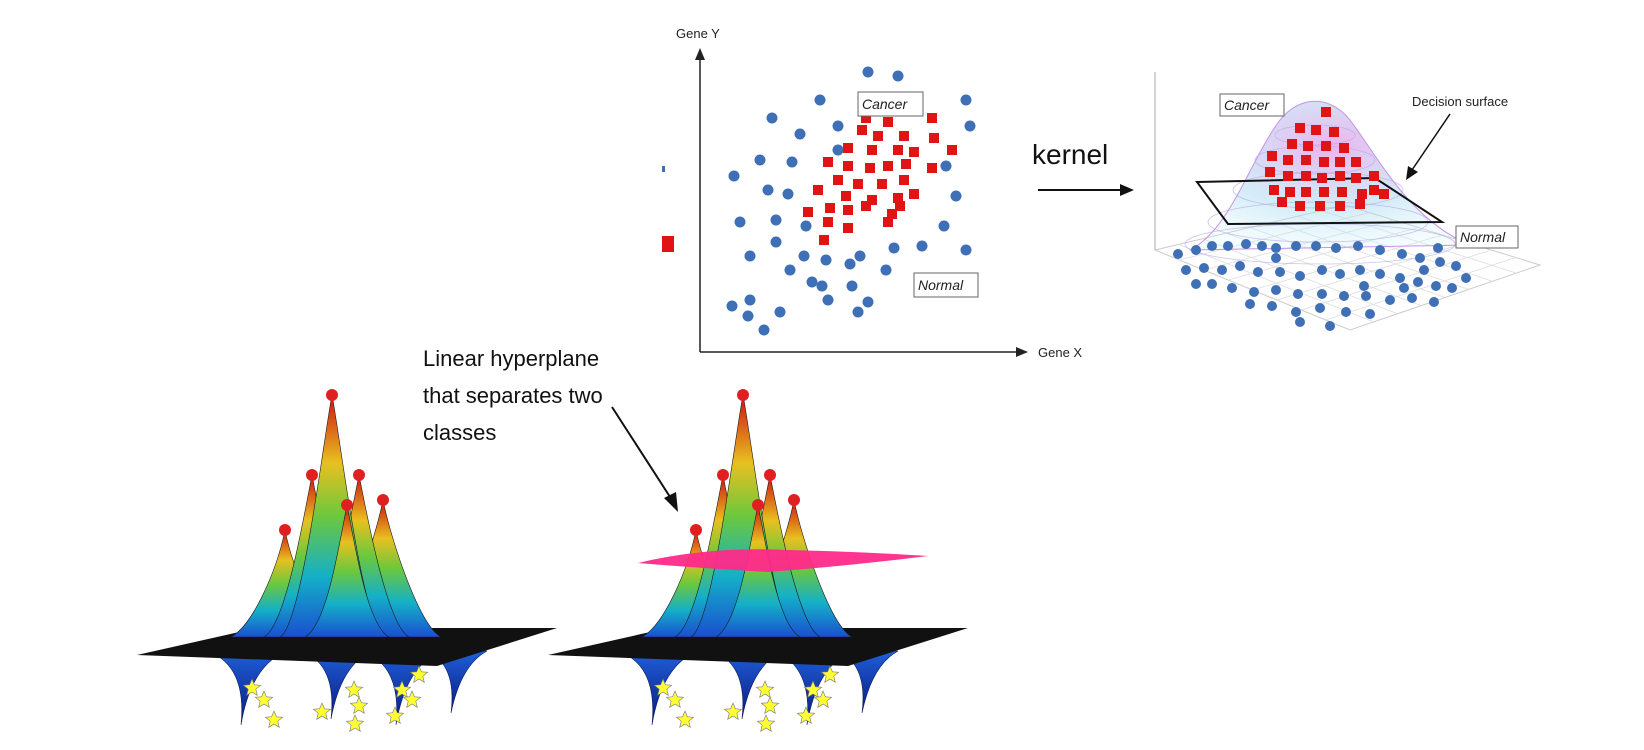 The height and width of the screenshot is (750, 1644). What do you see at coordinates (758, 560) in the screenshot?
I see `peaks-surface-right` at bounding box center [758, 560].